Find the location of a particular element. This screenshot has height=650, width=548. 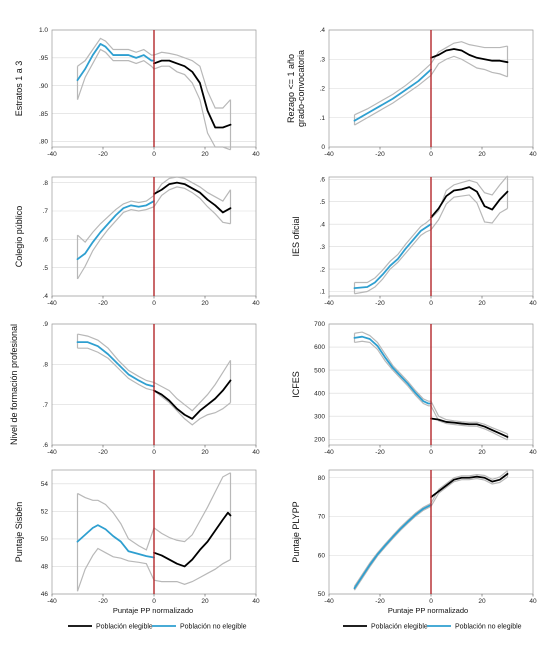

y-axis-title: Colegio público is located at coordinates (19, 237).